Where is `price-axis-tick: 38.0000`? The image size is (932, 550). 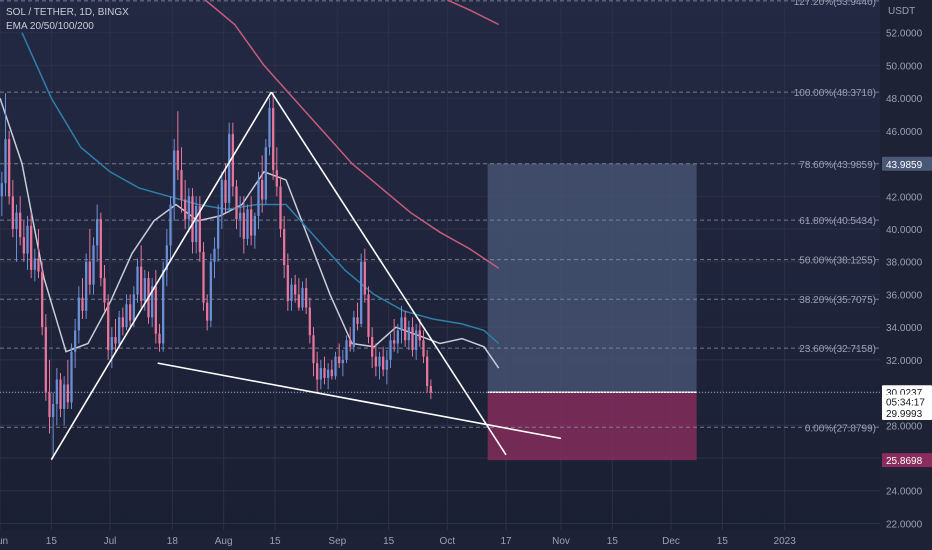
price-axis-tick: 38.0000 is located at coordinates (904, 263).